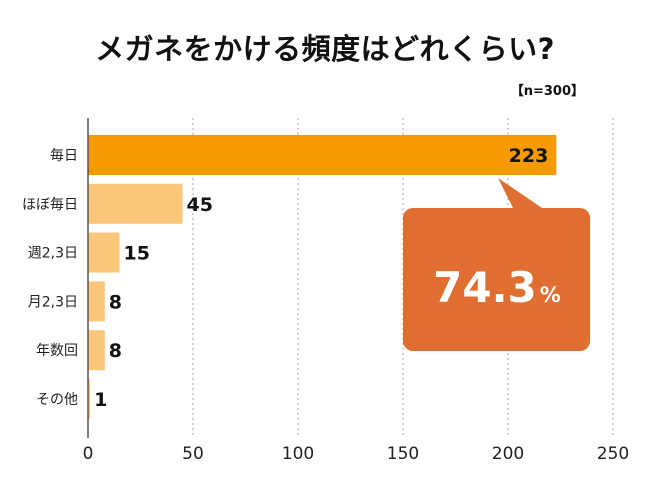  Describe the element at coordinates (53, 302) in the screenshot. I see `category-label: 月2,3日` at that location.